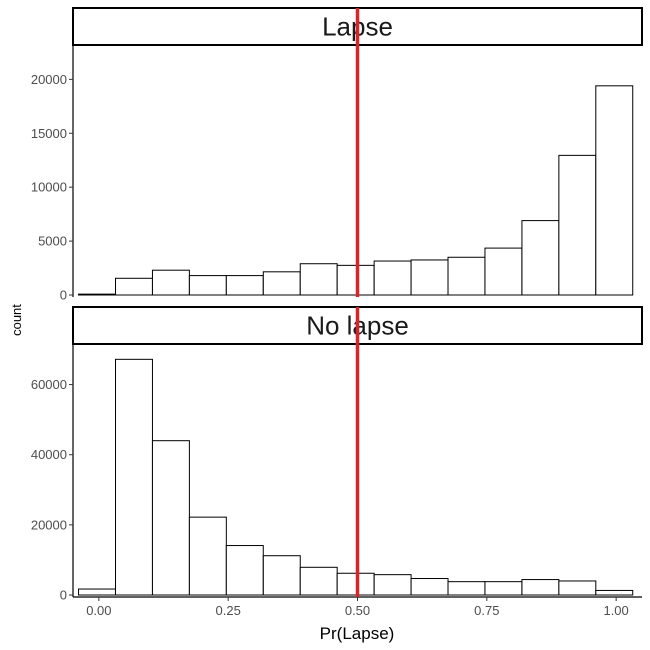  What do you see at coordinates (615, 610) in the screenshot?
I see `x-tick-label: 1.00` at bounding box center [615, 610].